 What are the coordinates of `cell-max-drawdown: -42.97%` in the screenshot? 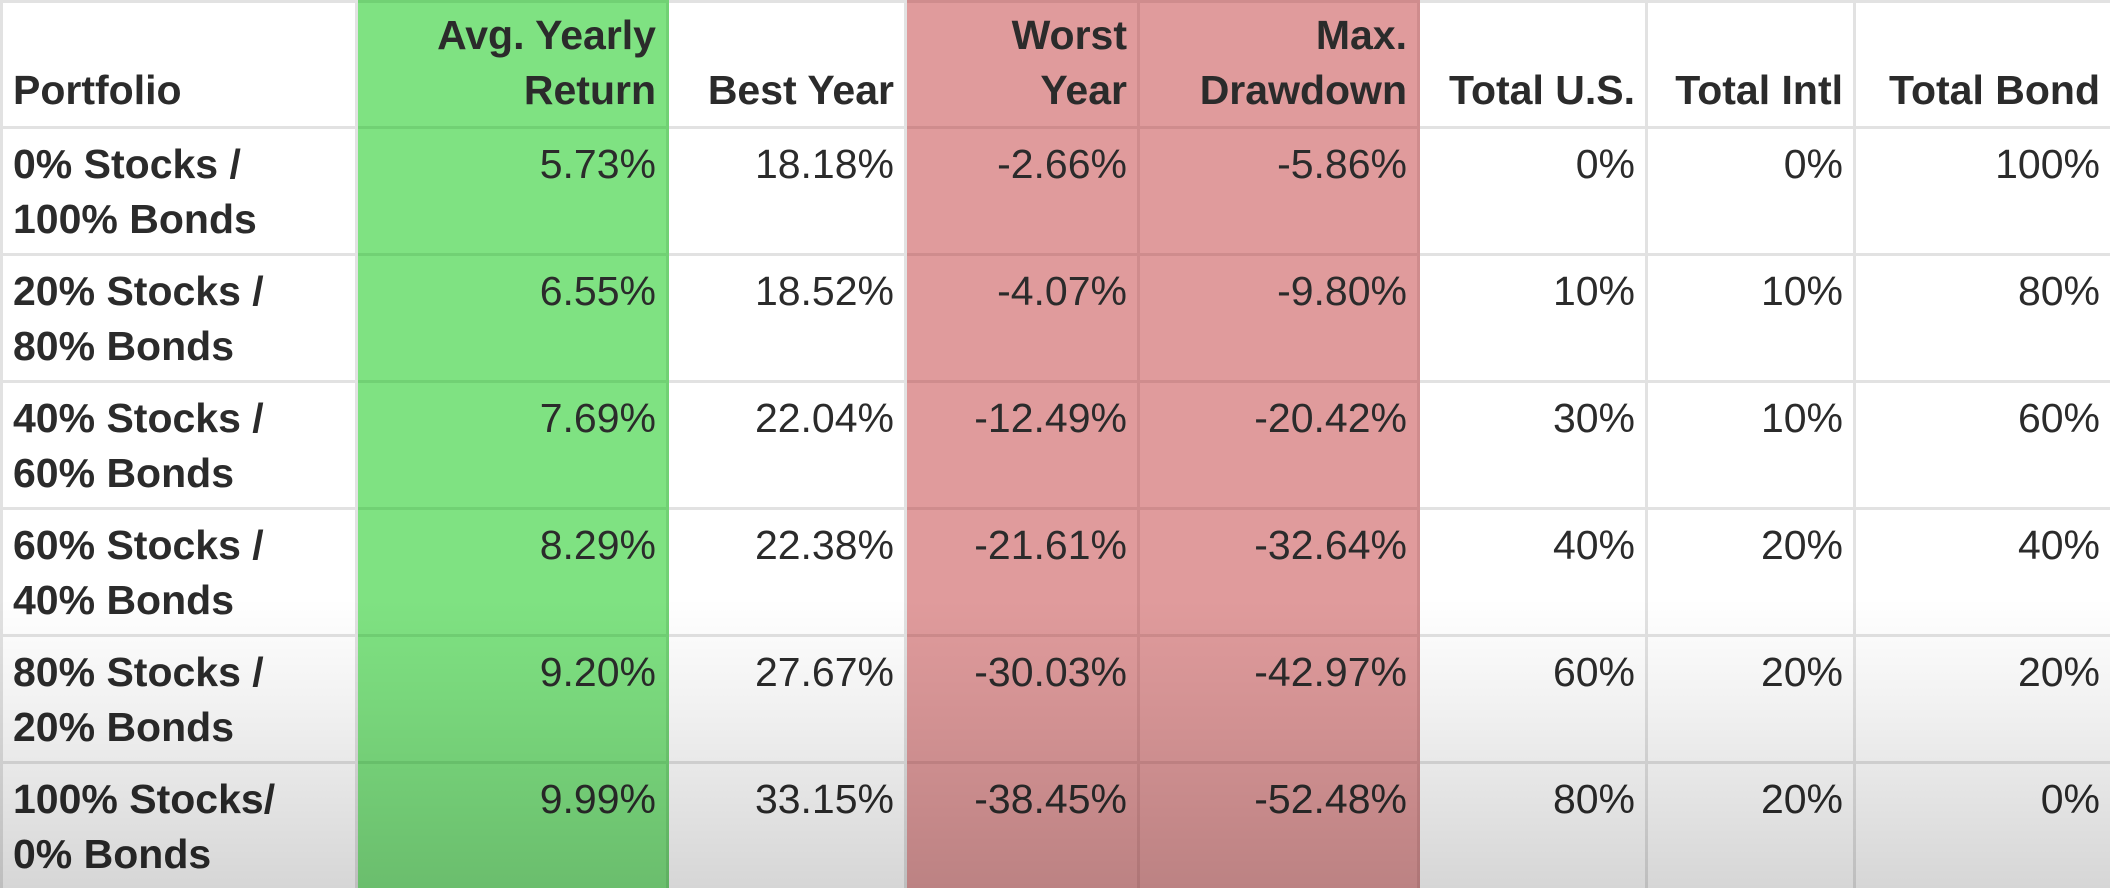 It's located at (1278, 699).